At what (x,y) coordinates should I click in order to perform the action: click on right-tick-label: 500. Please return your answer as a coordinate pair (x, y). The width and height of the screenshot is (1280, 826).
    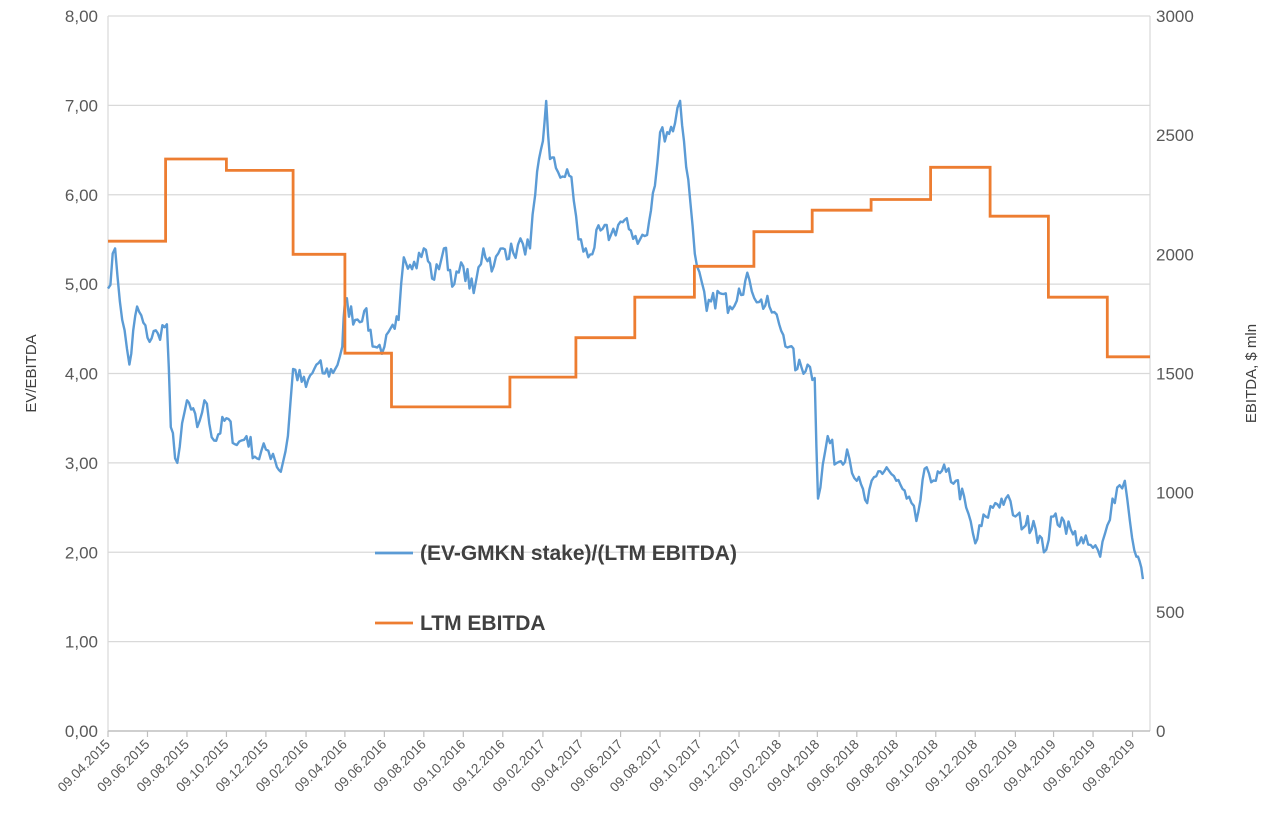
    Looking at the image, I should click on (1170, 612).